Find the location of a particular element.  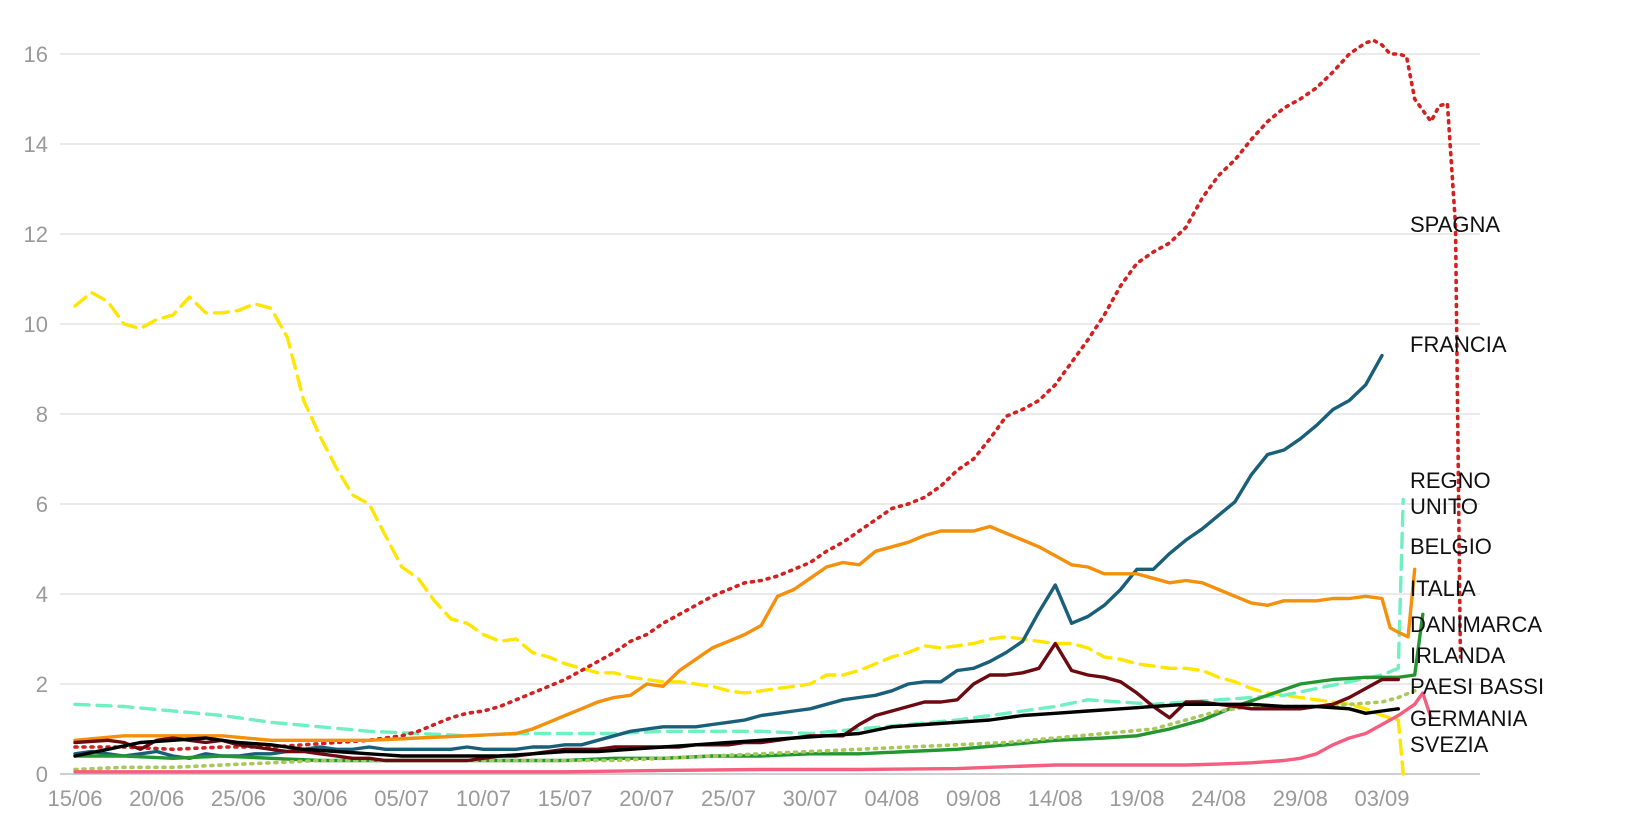

series-line-svezia-pink is located at coordinates (753, 732).